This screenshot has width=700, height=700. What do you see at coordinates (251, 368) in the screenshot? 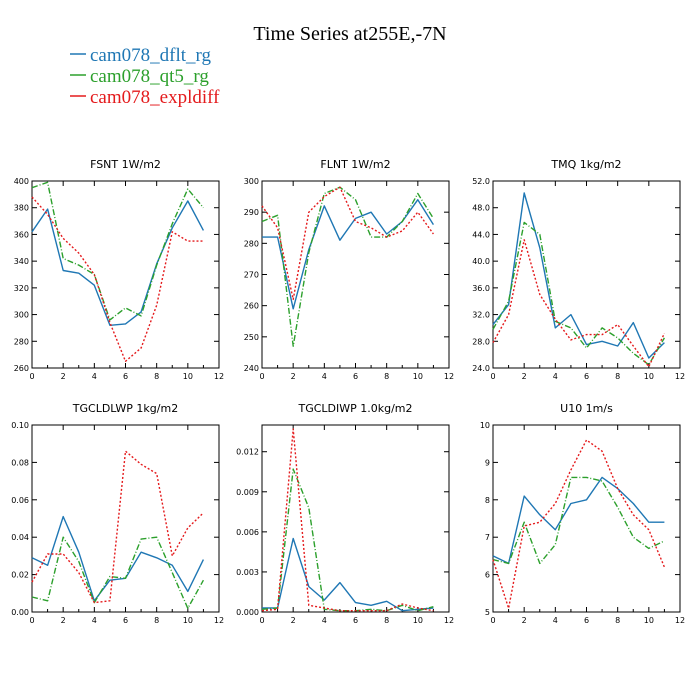
I see `y-tick-label: 240` at bounding box center [251, 368].